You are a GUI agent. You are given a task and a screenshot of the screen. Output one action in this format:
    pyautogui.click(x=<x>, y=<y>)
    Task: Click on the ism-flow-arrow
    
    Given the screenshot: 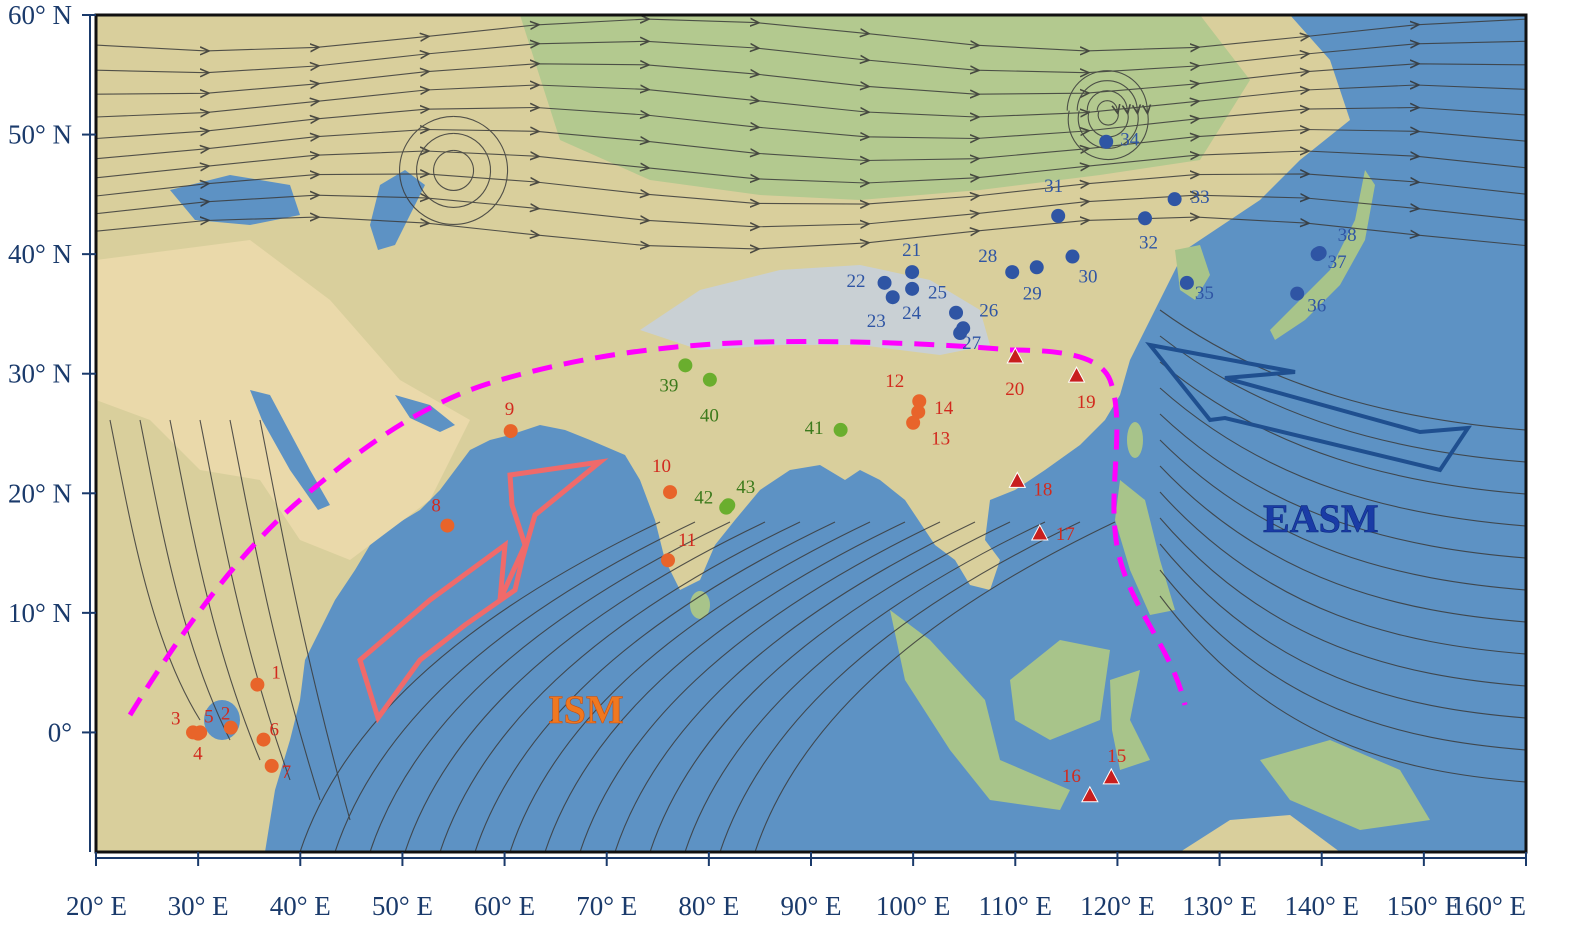 What is the action you would take?
    pyautogui.click(x=483, y=591)
    